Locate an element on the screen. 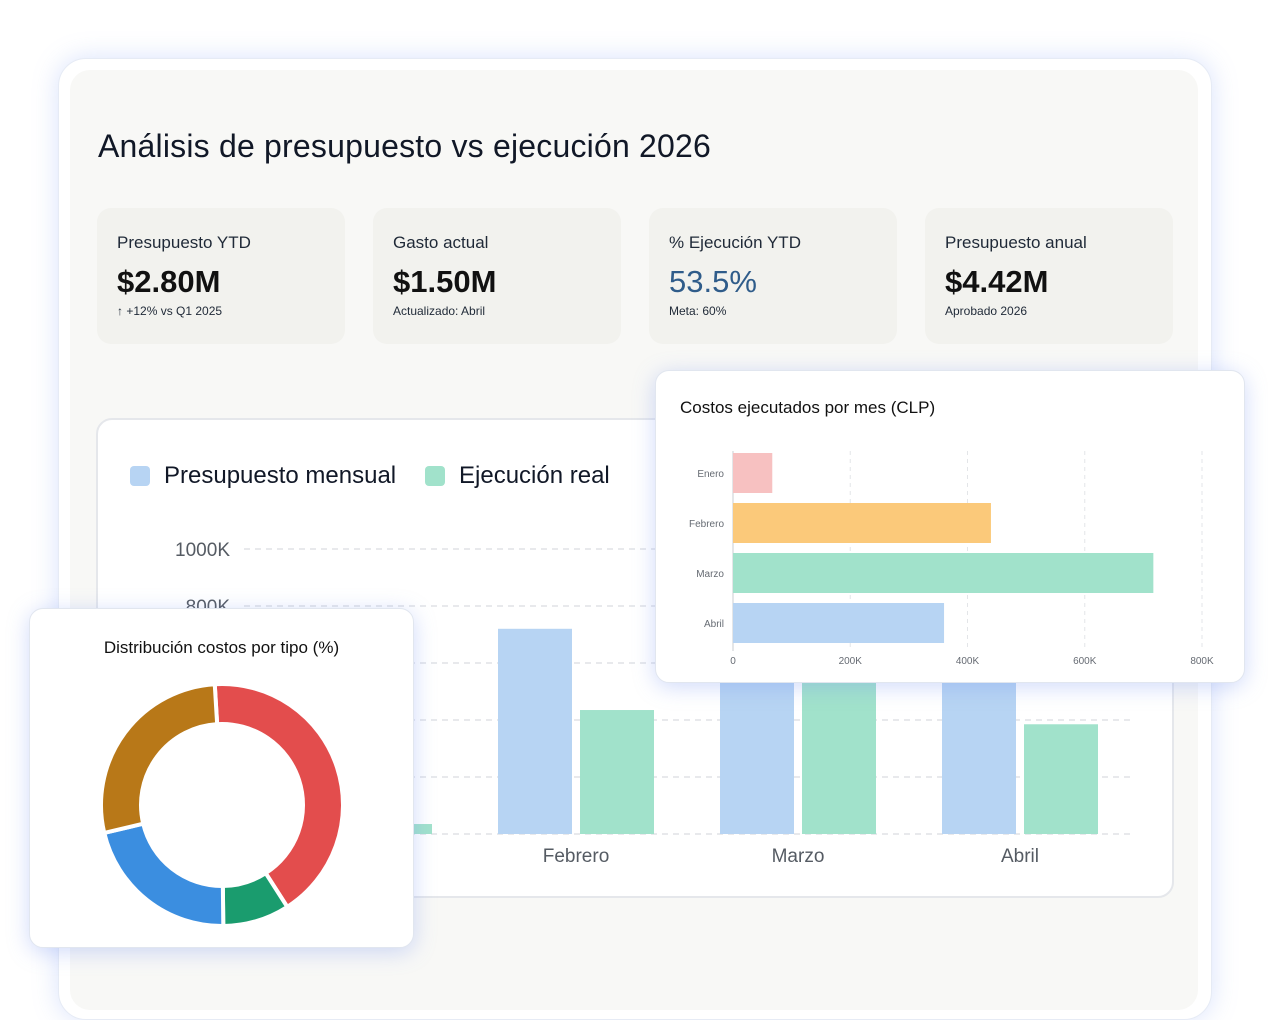 This screenshot has height=1020, width=1268. cost-distribution-donut is located at coordinates (222, 805).